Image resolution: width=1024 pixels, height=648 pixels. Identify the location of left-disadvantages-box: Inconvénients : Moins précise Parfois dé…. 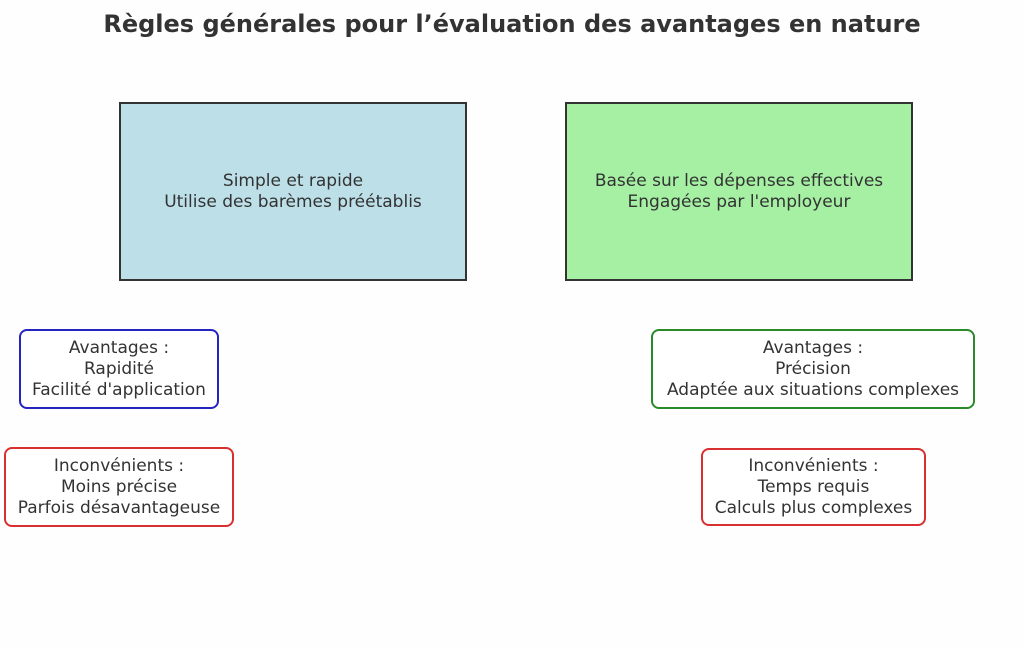
(119, 487).